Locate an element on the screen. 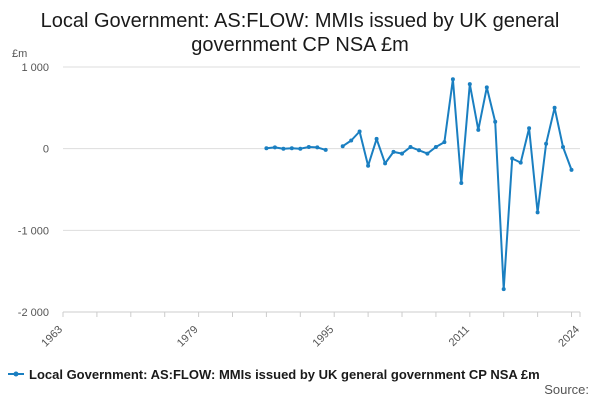  x-tick-label: 1995 is located at coordinates (324, 337).